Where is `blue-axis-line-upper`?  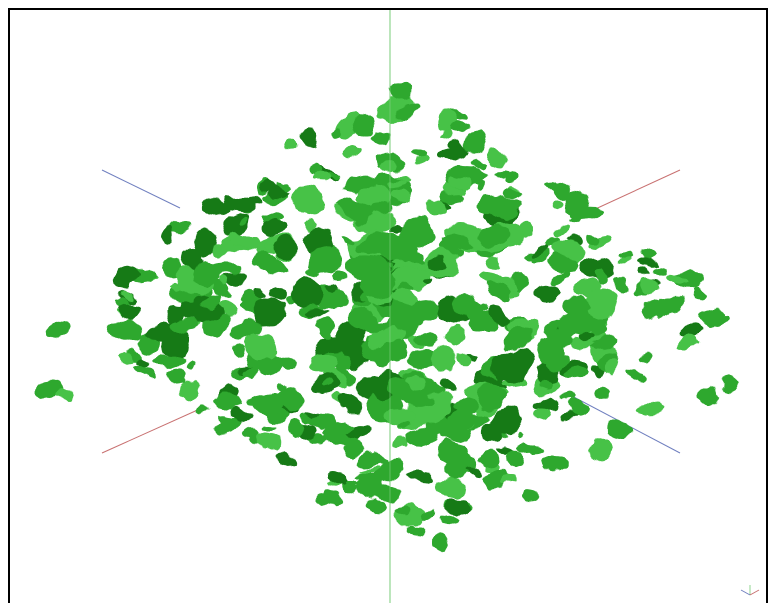
blue-axis-line-upper is located at coordinates (141, 189).